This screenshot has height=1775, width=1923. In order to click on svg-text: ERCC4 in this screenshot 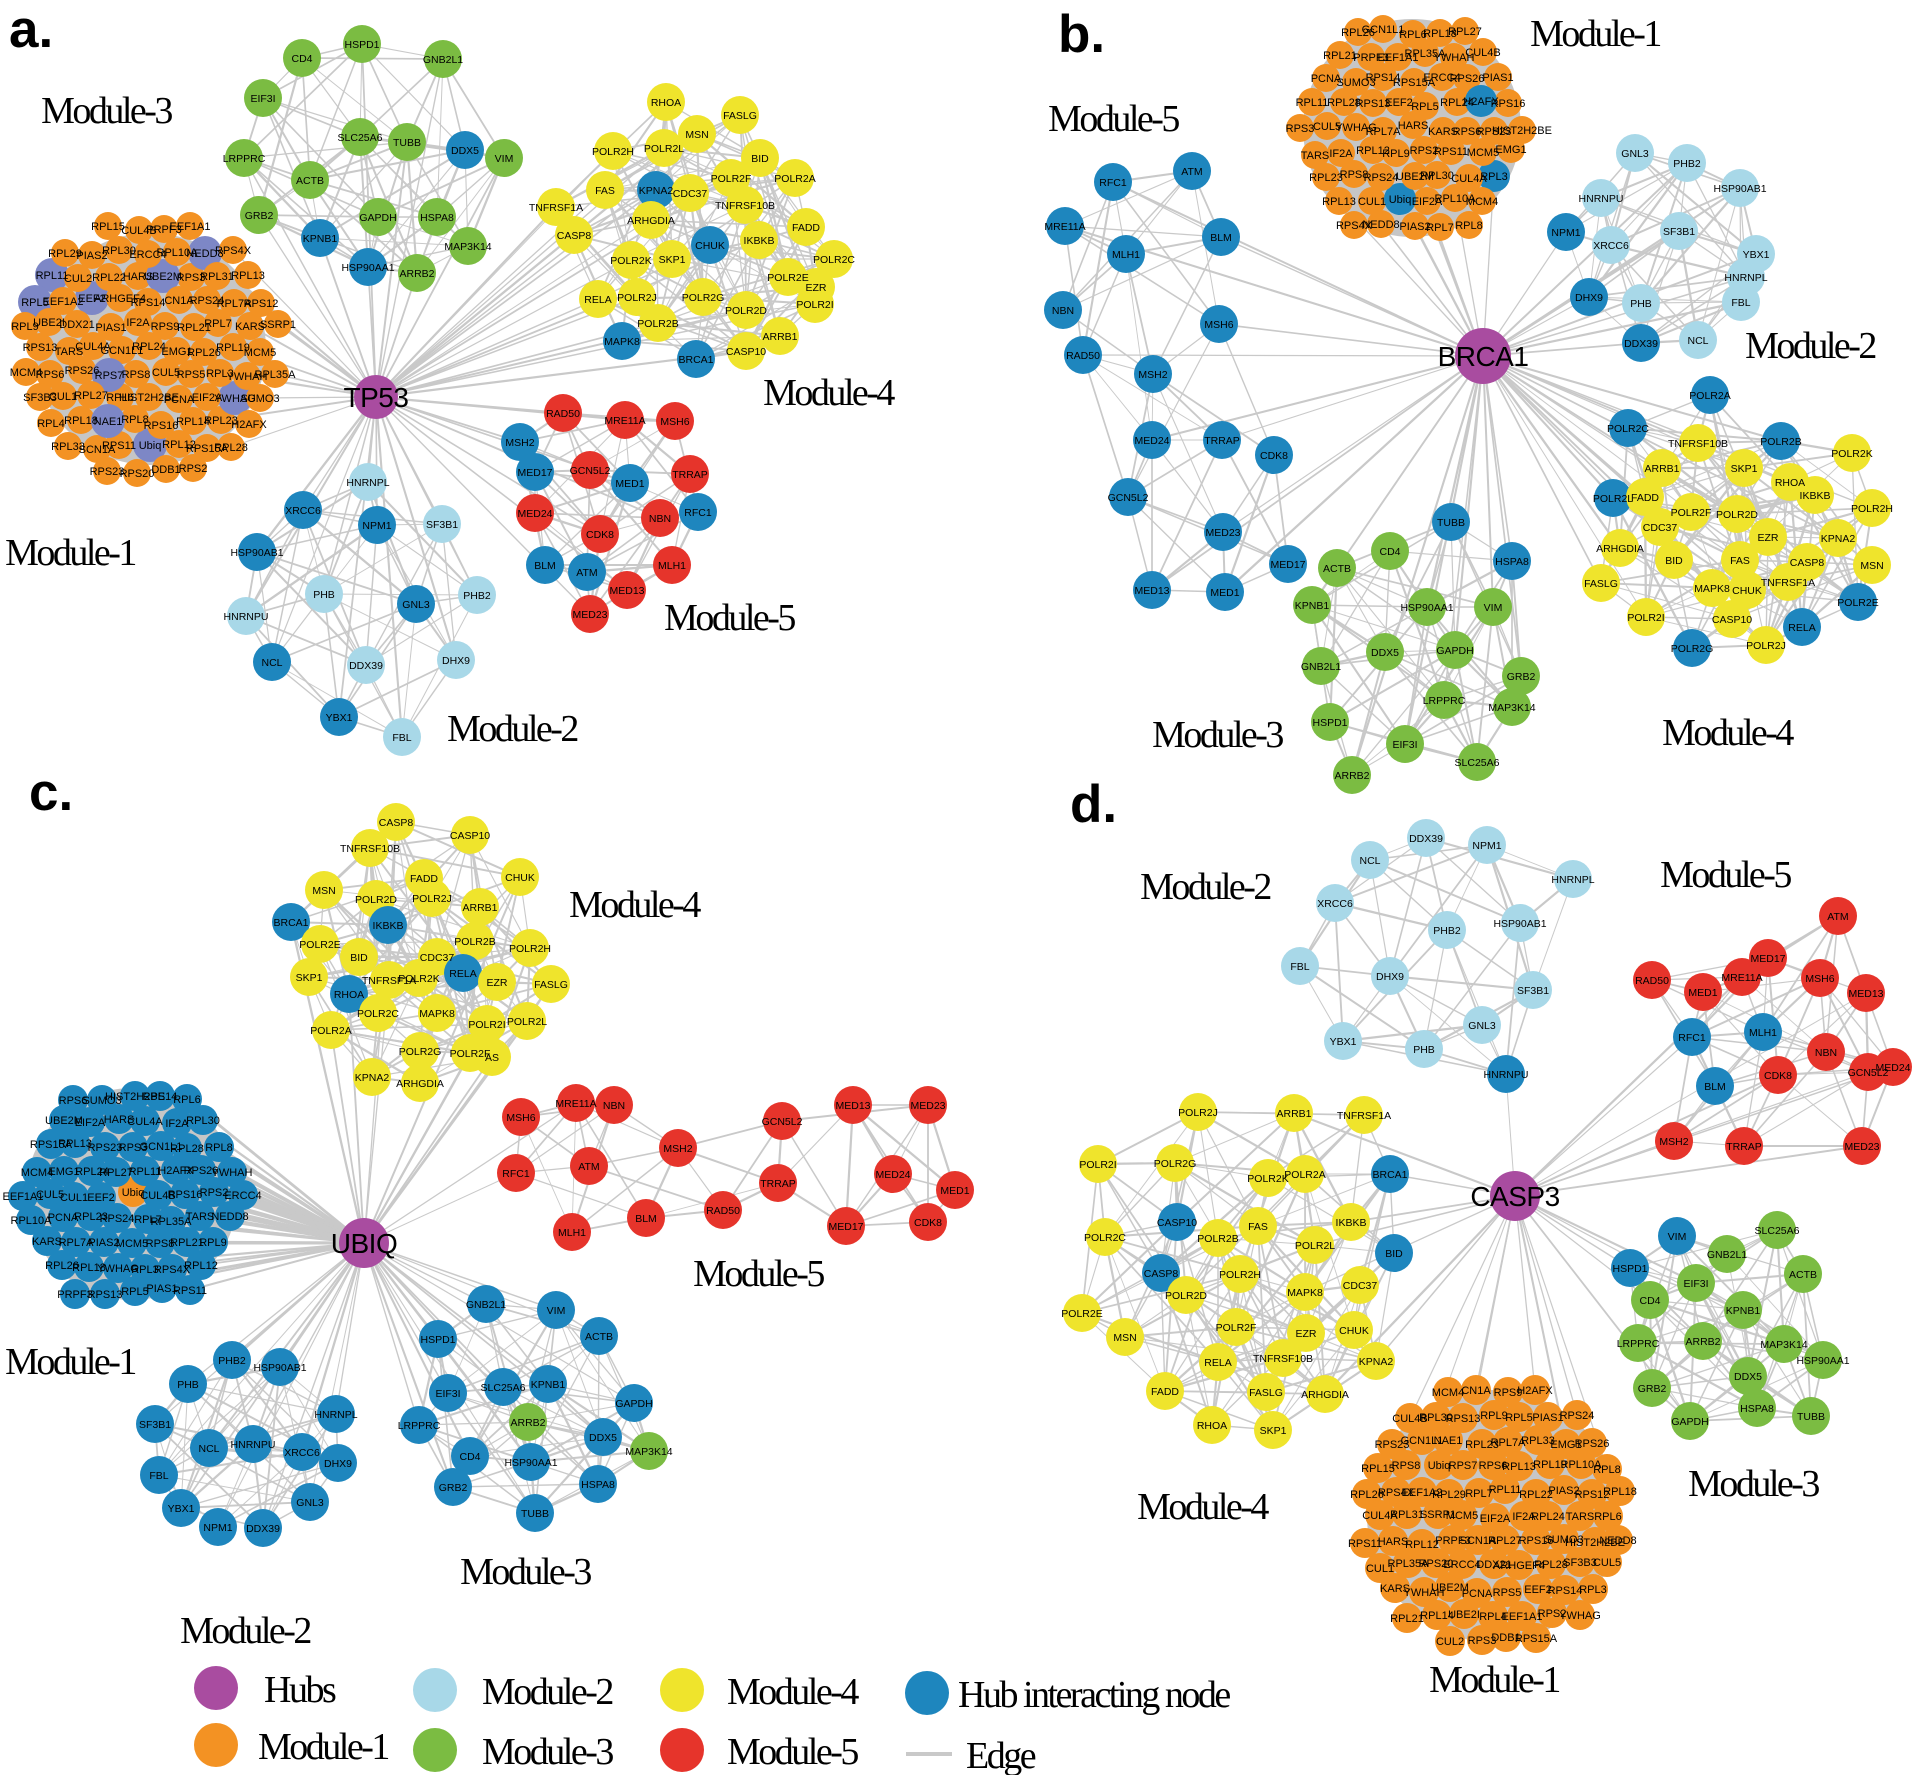, I will do `click(242, 1196)`.